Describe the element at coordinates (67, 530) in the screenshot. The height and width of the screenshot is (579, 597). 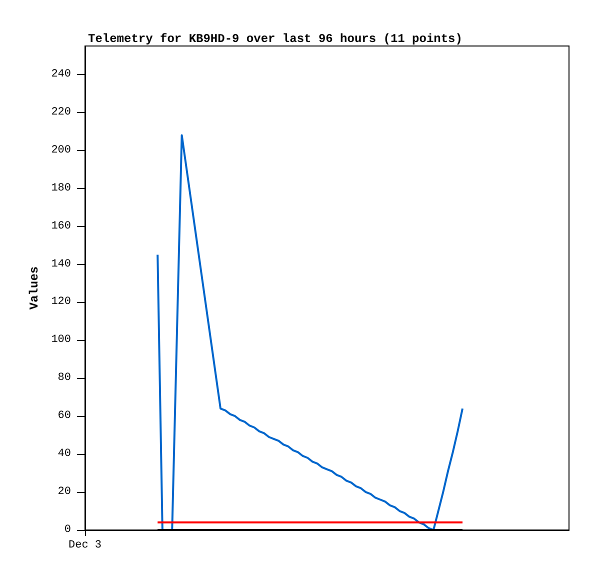
I see `y-tick-label: 0` at that location.